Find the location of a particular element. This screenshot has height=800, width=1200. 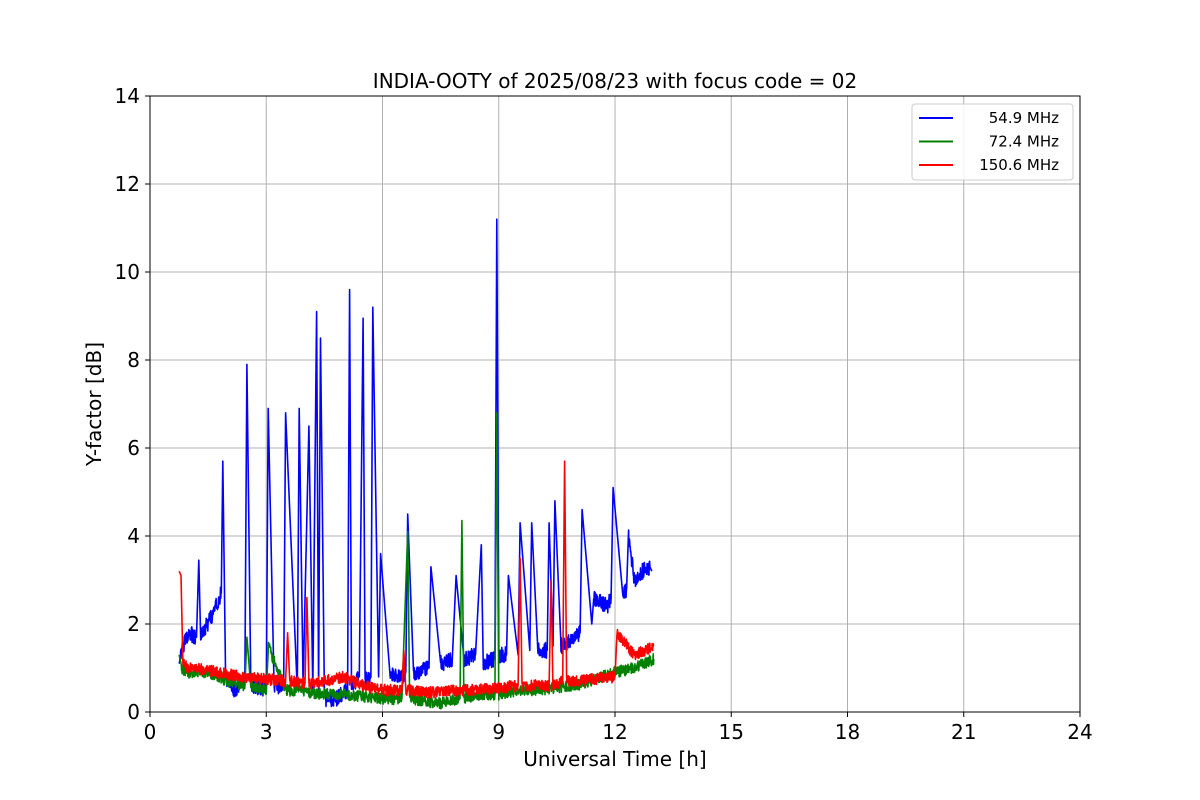

x-tick-label: 3 is located at coordinates (266, 732).